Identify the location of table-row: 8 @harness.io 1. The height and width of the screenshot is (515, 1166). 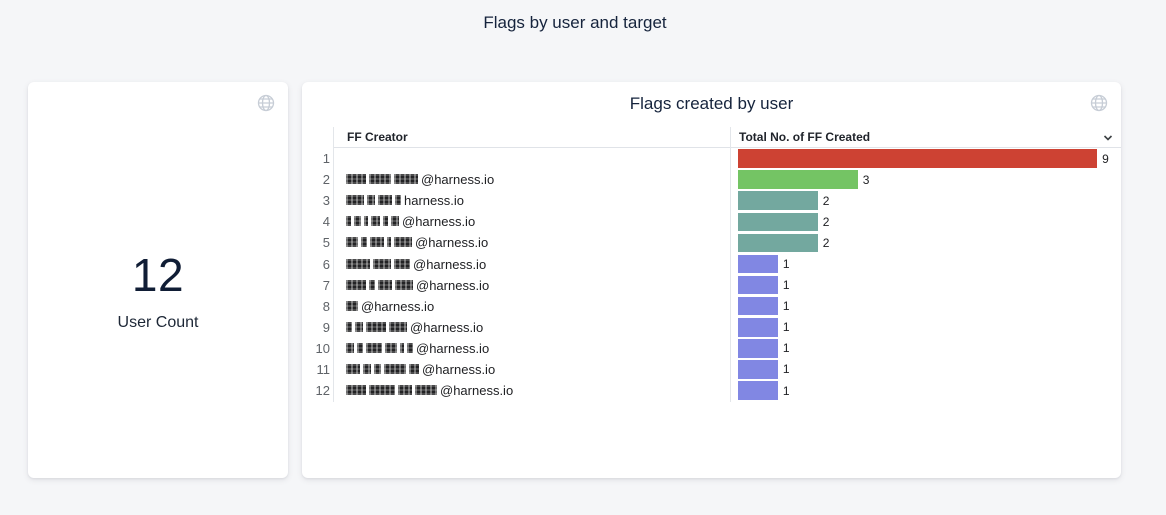
(711, 306).